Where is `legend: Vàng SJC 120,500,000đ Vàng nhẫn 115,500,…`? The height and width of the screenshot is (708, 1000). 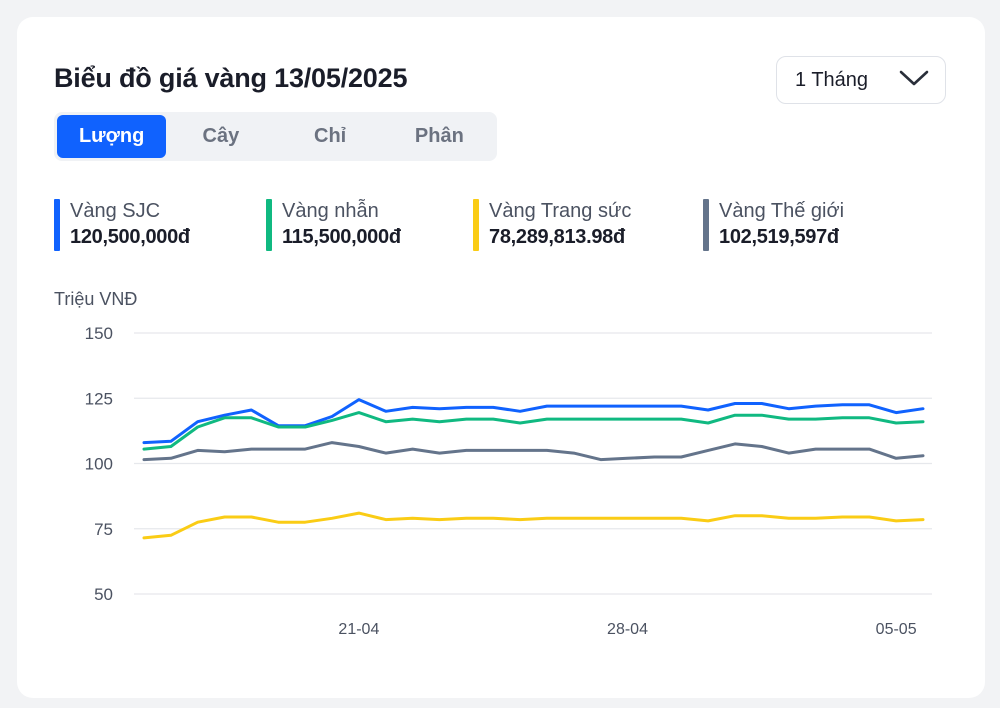
legend: Vàng SJC 120,500,000đ Vàng nhẫn 115,500,… is located at coordinates (514, 225).